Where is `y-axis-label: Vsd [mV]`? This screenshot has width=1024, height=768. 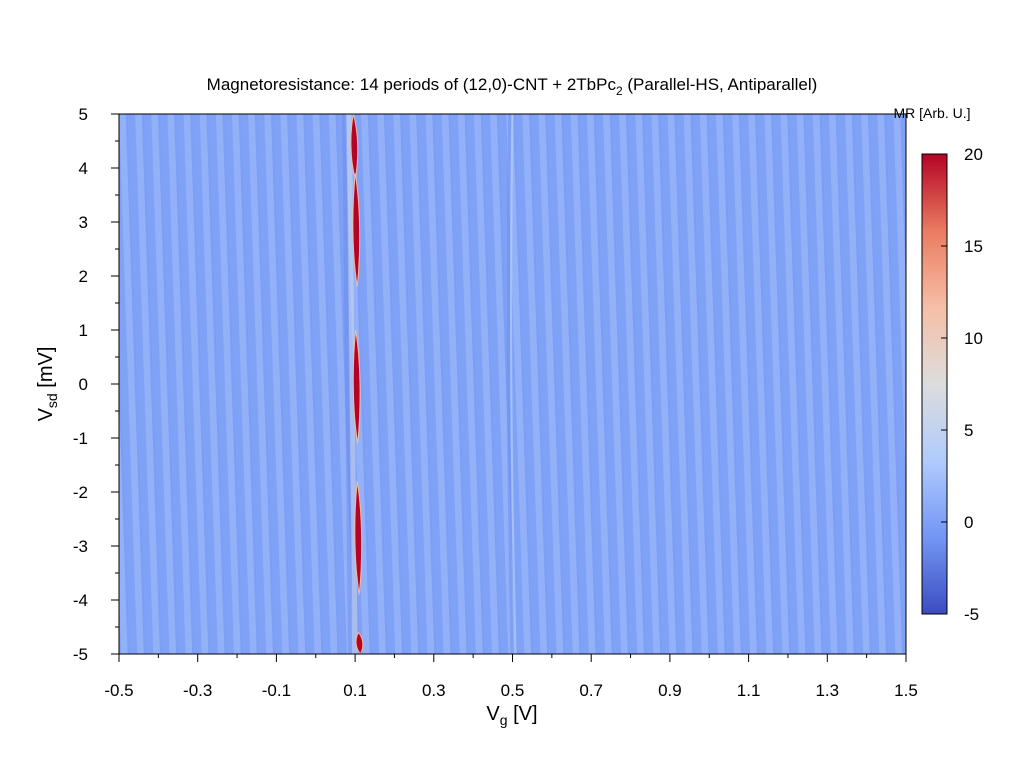
y-axis-label: Vsd [mV] is located at coordinates (47, 384).